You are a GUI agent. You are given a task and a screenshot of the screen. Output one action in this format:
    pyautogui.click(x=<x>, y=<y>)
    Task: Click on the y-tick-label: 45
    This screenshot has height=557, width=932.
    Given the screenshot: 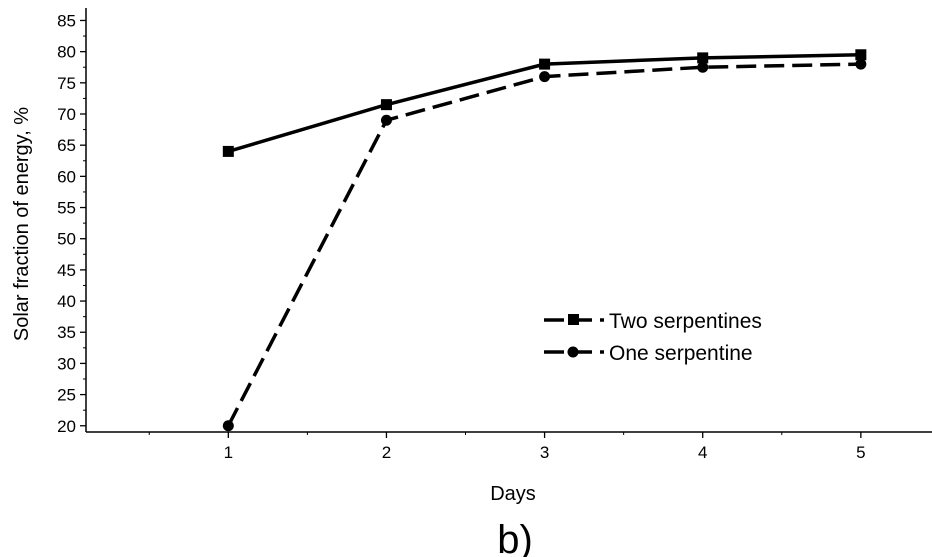 What is the action you would take?
    pyautogui.click(x=66, y=270)
    